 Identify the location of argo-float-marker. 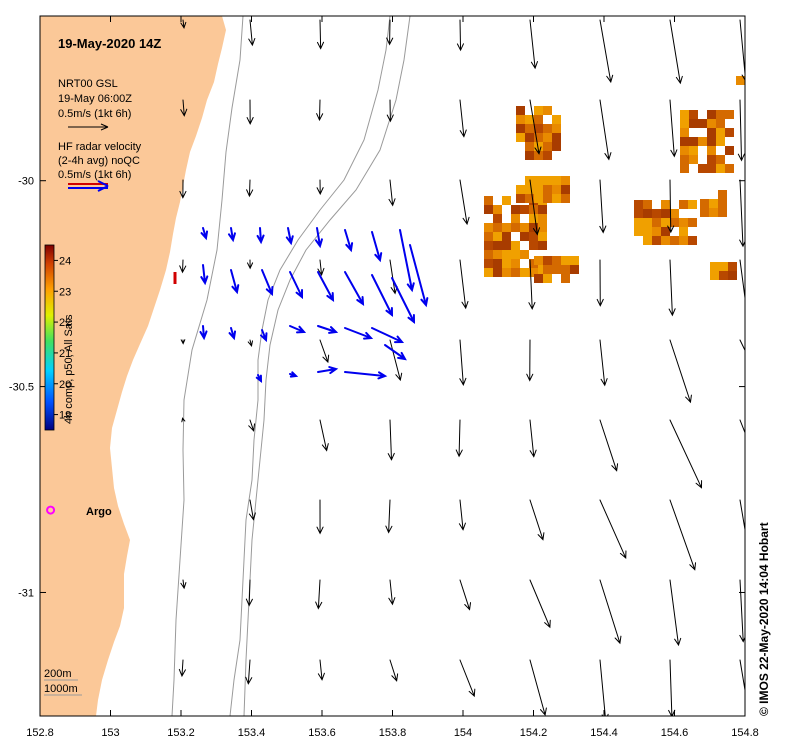
(51, 510).